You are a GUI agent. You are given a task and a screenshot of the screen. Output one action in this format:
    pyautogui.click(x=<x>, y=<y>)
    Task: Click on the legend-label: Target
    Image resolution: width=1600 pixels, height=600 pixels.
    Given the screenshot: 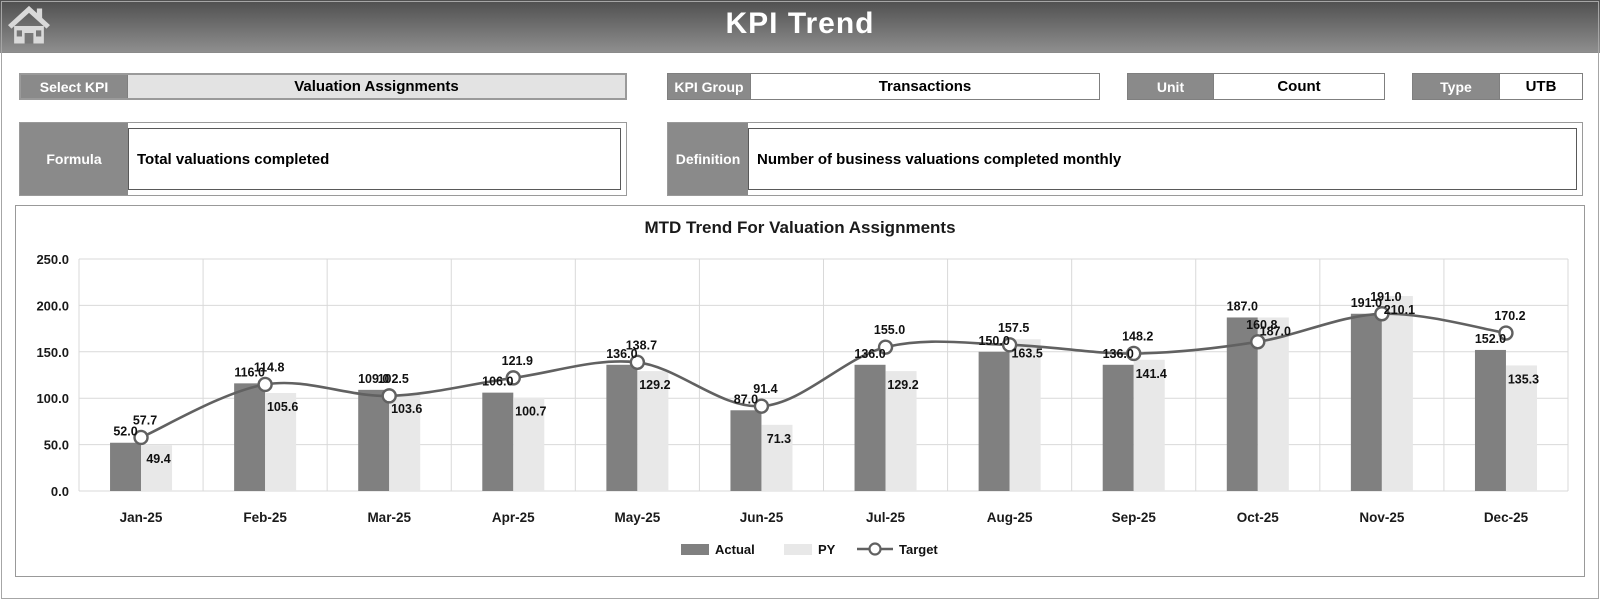 What is the action you would take?
    pyautogui.click(x=918, y=549)
    